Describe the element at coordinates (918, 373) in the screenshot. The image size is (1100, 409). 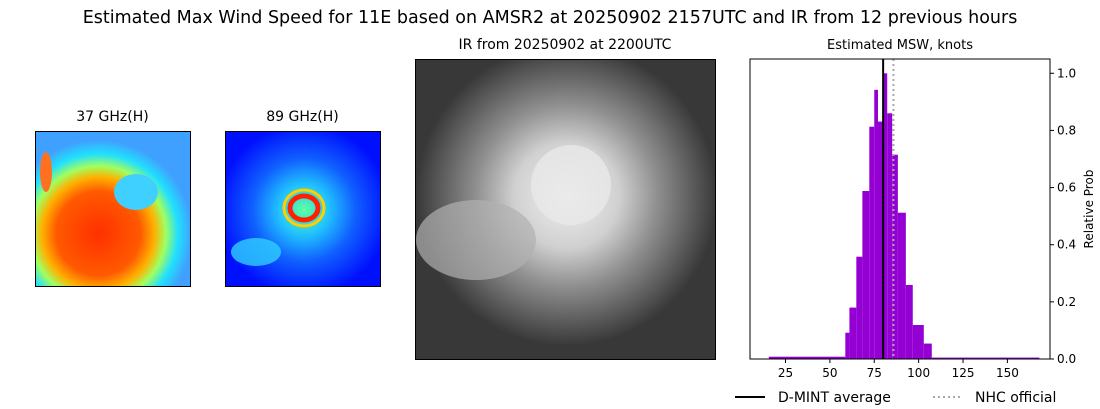
I see `x-tick-label: 100` at that location.